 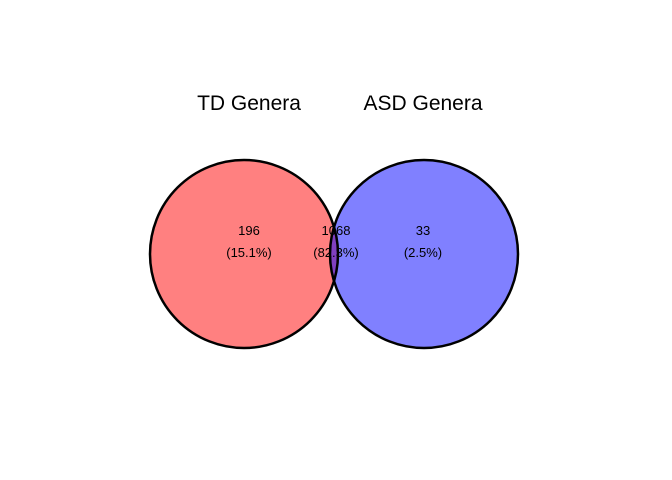 What do you see at coordinates (336, 252) in the screenshot?
I see `overlap-percent: (82.3%)` at bounding box center [336, 252].